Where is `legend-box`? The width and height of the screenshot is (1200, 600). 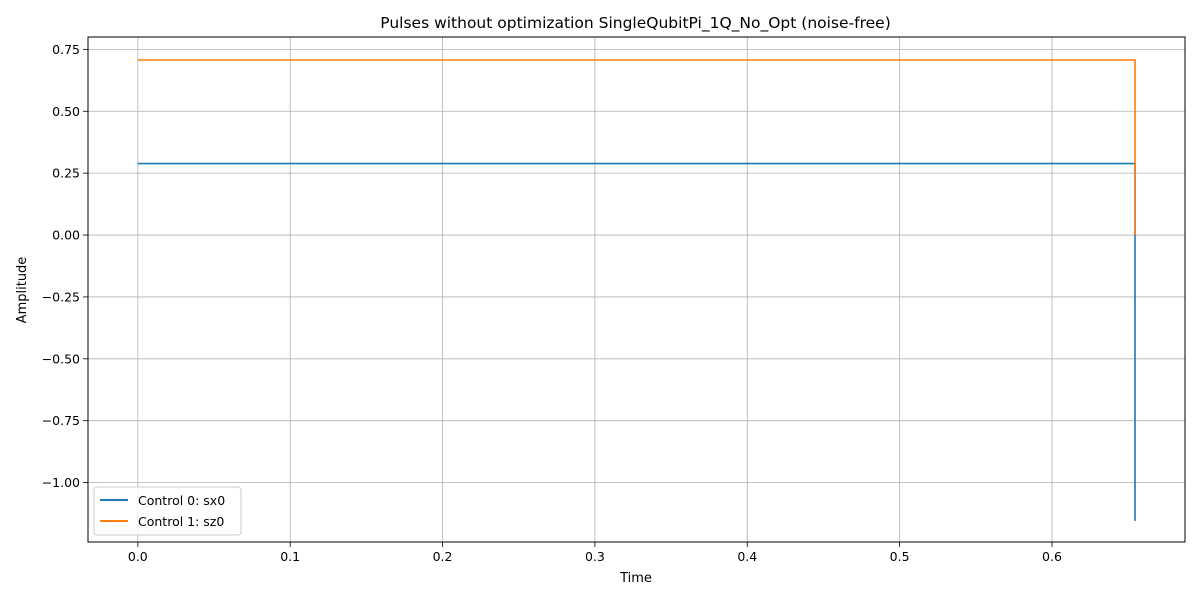
legend-box is located at coordinates (167, 511).